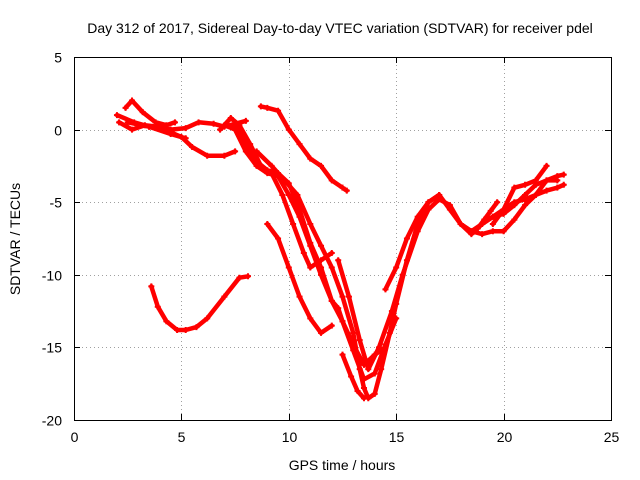 The width and height of the screenshot is (640, 480). Describe the element at coordinates (56, 203) in the screenshot. I see `y-tick-label: -5` at that location.